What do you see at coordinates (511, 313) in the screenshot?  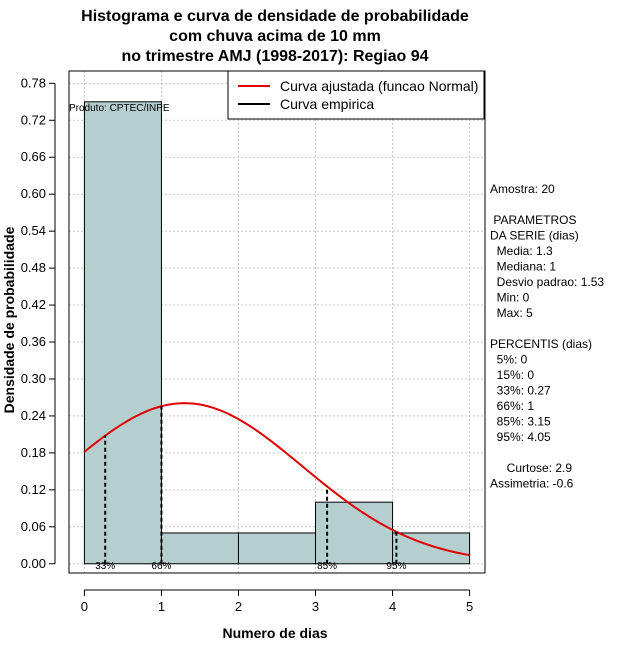 I see `stats-line-8: Max: 5` at bounding box center [511, 313].